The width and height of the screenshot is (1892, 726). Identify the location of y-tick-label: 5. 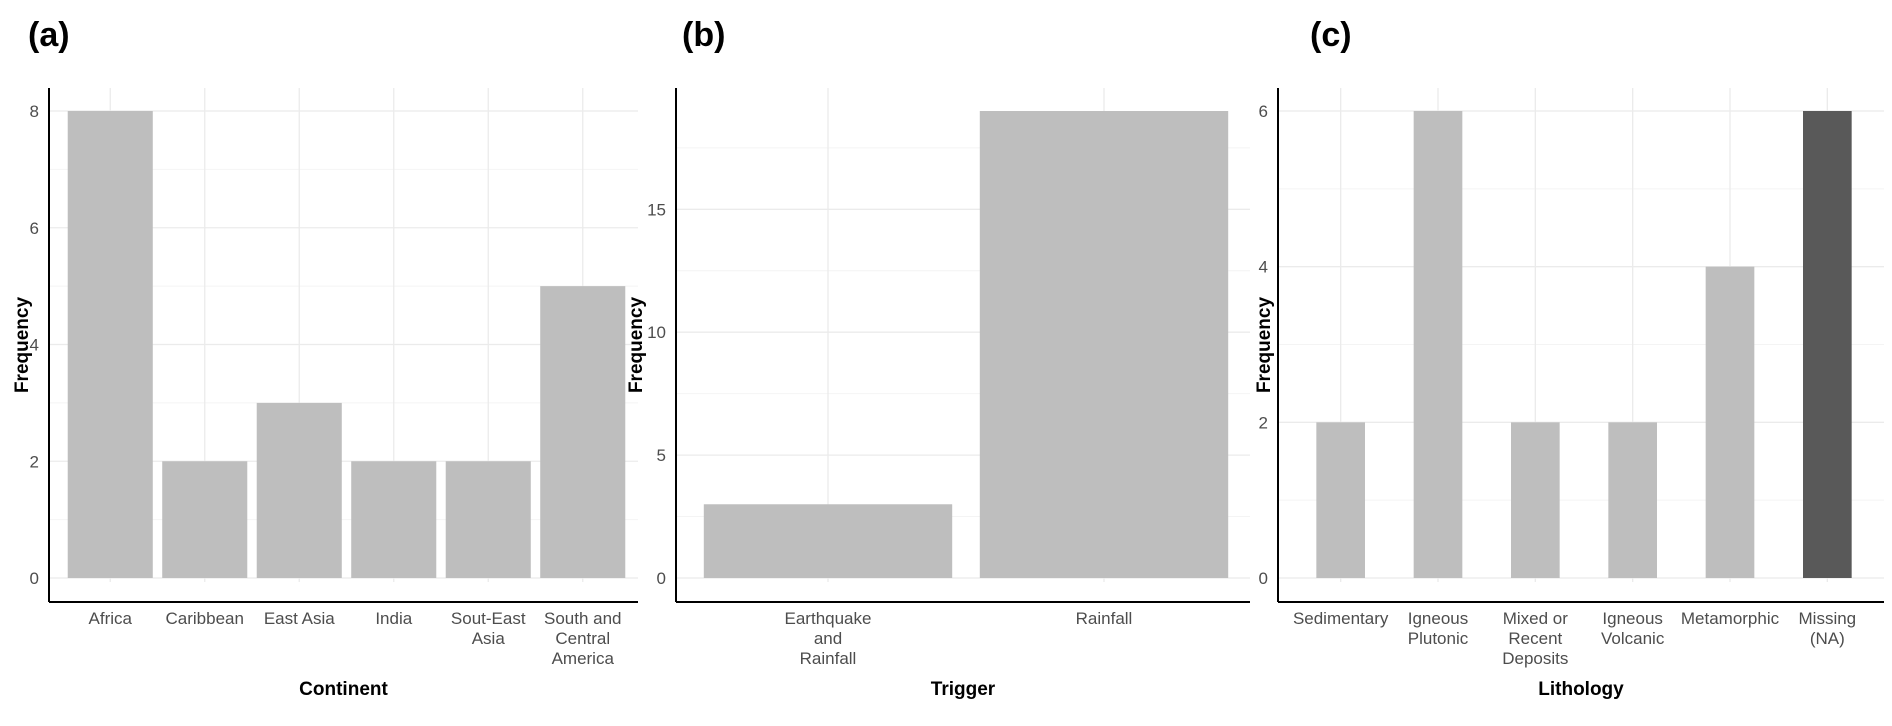
(661, 455).